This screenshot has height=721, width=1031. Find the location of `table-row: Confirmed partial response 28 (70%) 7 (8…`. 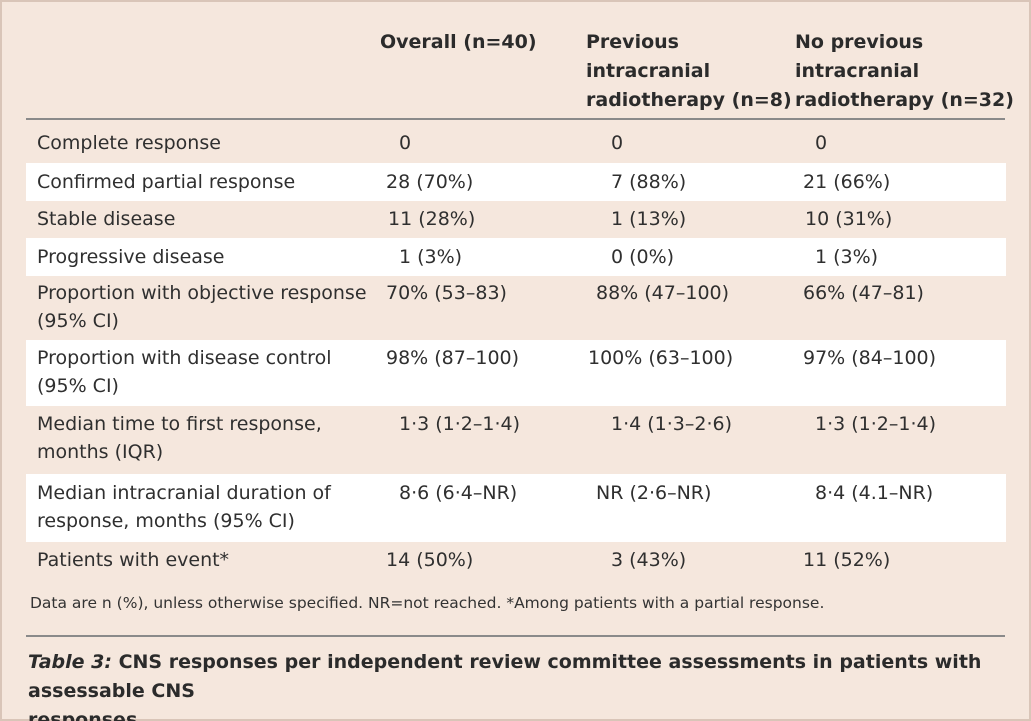

table-row: Confirmed partial response 28 (70%) 7 (8… is located at coordinates (516, 182).